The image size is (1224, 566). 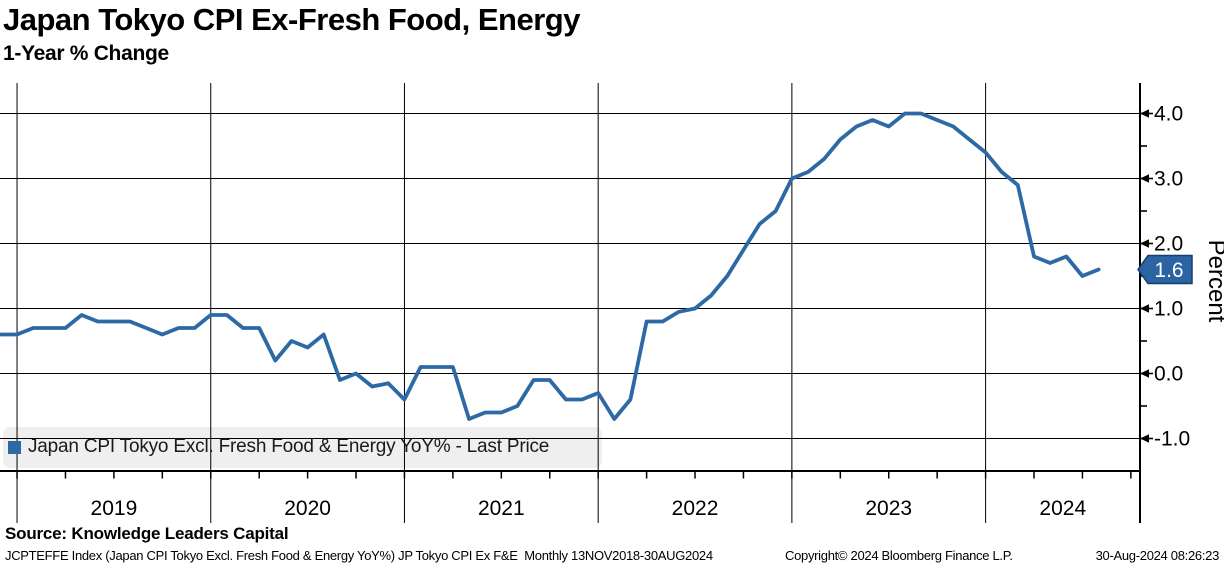 What do you see at coordinates (86, 53) in the screenshot?
I see `page-subtitle: 1-Year % Change` at bounding box center [86, 53].